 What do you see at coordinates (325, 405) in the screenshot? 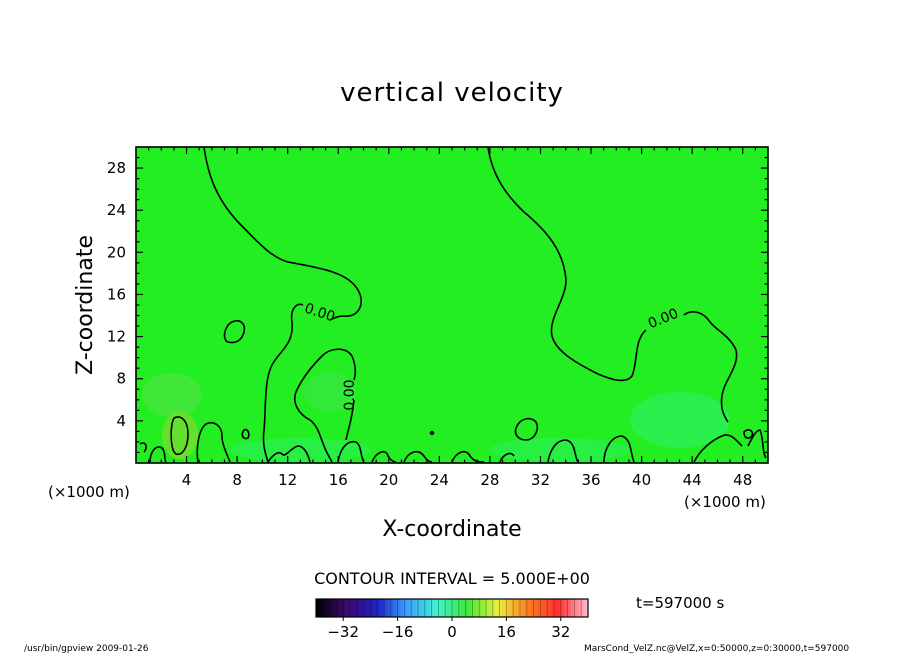
I see `contour-zero-mid` at bounding box center [325, 405].